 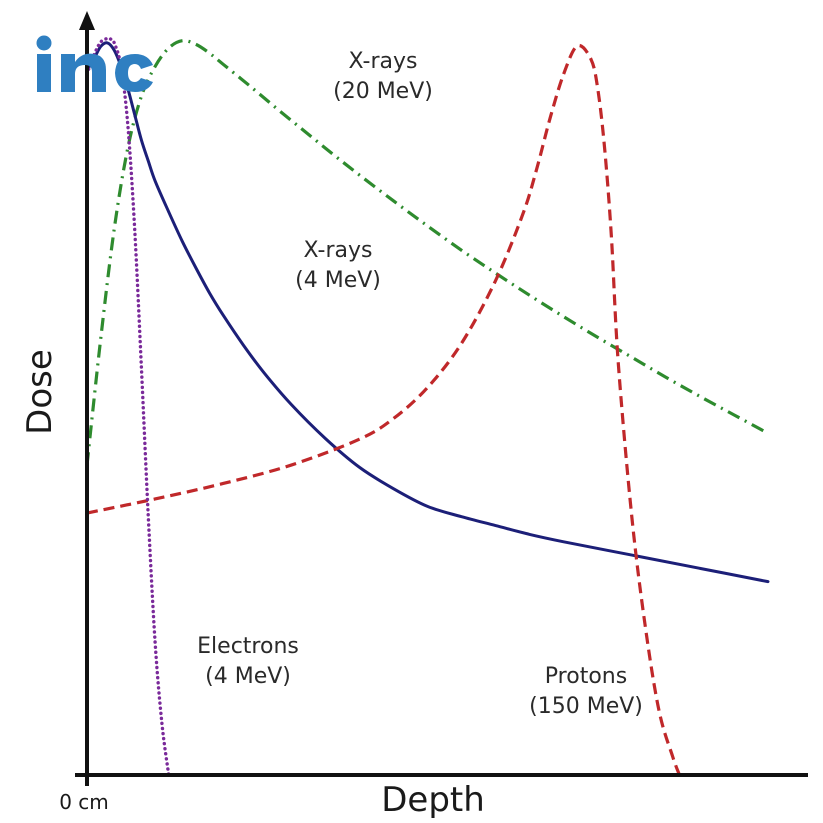 I want to click on label-protons-line2: (150 MeV), so click(x=586, y=706).